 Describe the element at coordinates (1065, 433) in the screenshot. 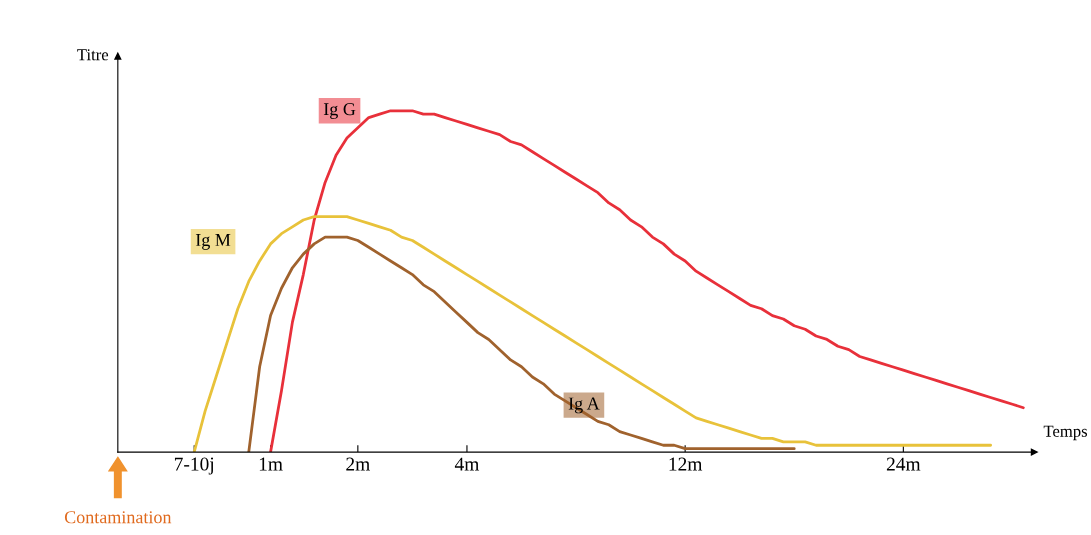

I see `x-axis-title: Temps` at that location.